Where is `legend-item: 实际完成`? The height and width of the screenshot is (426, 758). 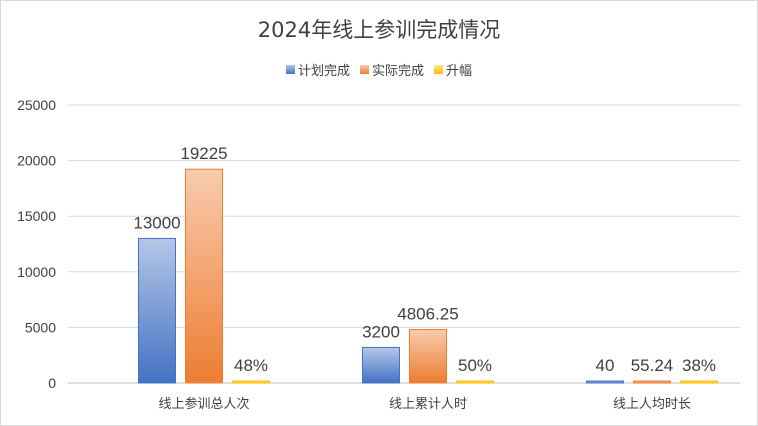 legend-item: 实际完成 is located at coordinates (391, 69).